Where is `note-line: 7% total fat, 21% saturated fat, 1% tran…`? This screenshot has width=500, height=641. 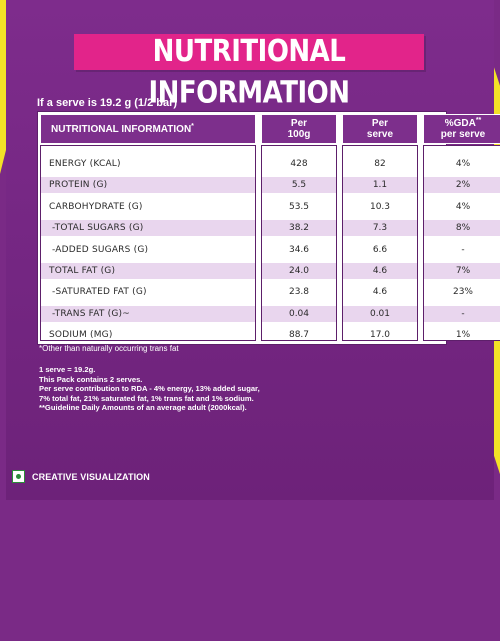
note-line: 7% total fat, 21% saturated fat, 1% tran… is located at coordinates (146, 398).